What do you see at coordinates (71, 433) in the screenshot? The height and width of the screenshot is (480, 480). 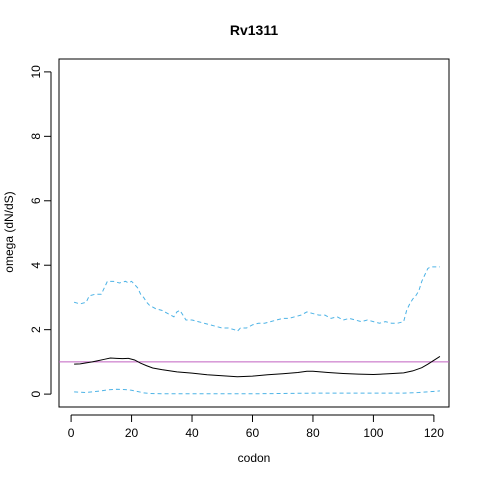 I see `x-tick-label: 0` at bounding box center [71, 433].